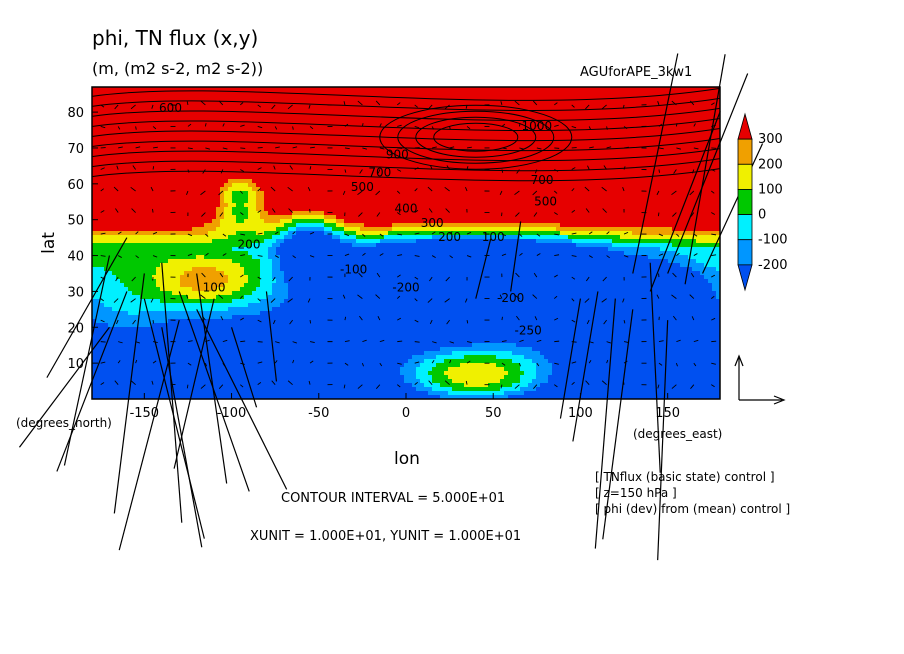  Describe the element at coordinates (75, 221) in the screenshot. I see `y-tick-label: 50` at that location.